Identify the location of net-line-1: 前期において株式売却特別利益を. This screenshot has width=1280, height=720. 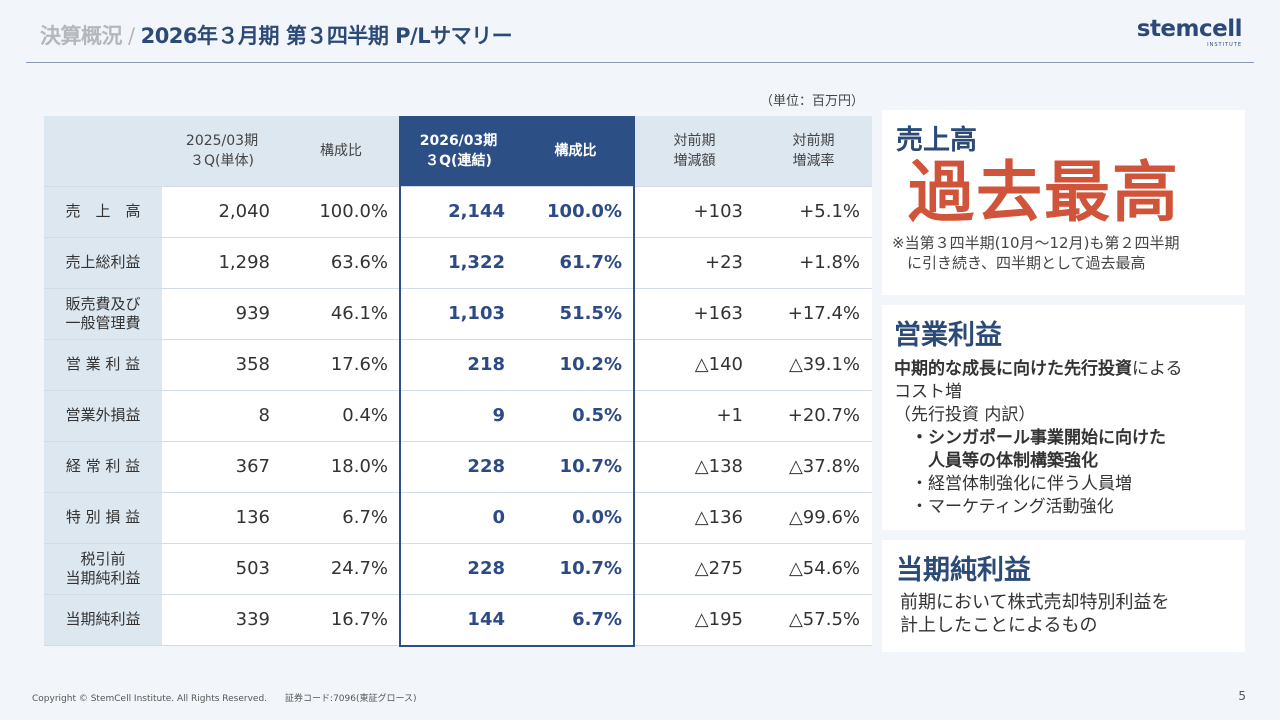
(1035, 602).